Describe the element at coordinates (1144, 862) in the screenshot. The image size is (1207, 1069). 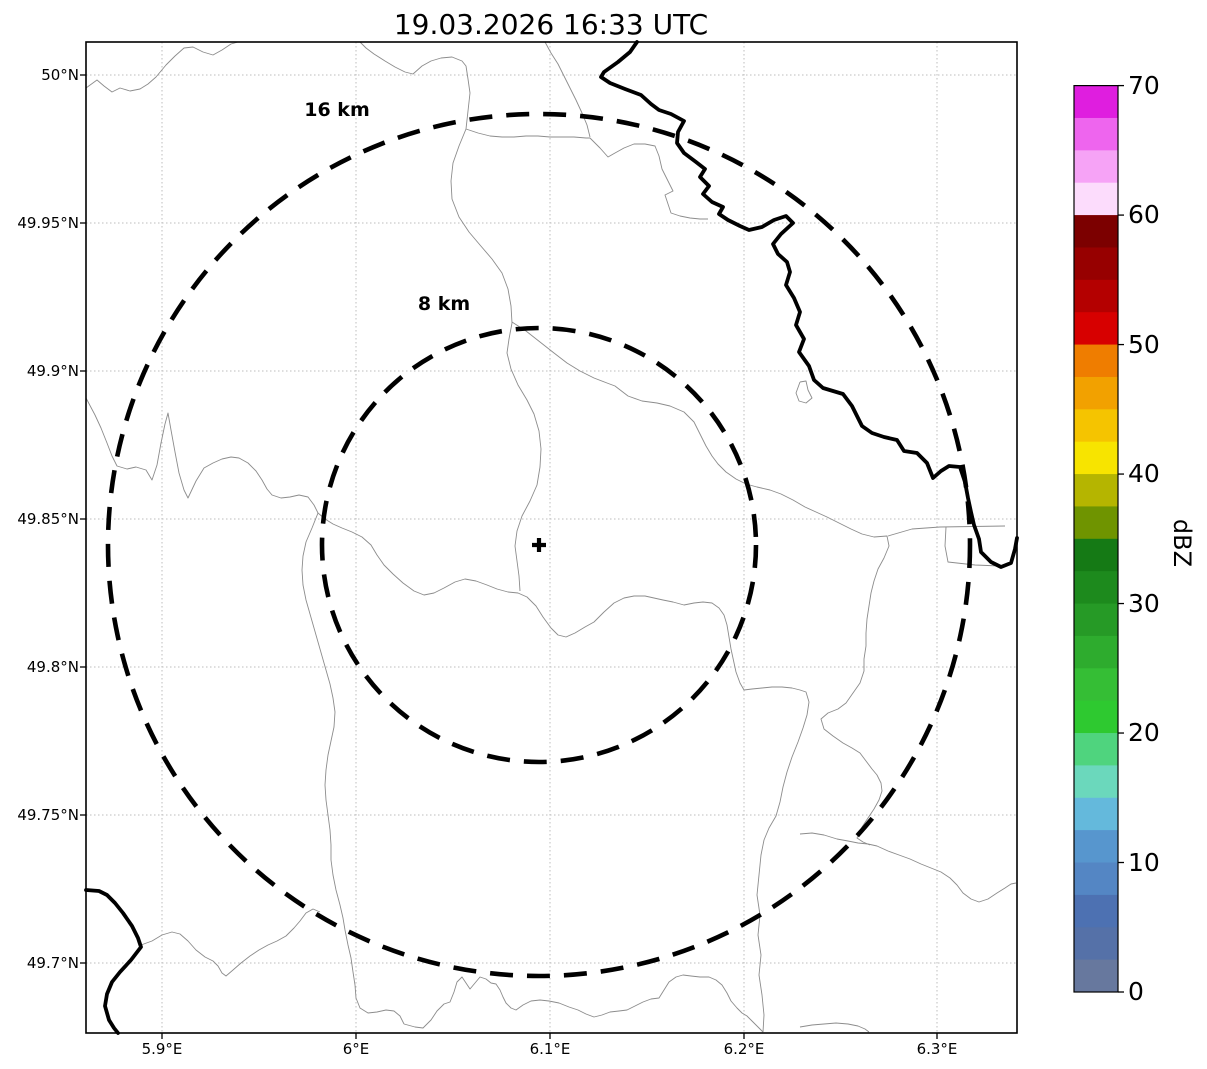
I see `colorbar-tick-label: 10` at that location.